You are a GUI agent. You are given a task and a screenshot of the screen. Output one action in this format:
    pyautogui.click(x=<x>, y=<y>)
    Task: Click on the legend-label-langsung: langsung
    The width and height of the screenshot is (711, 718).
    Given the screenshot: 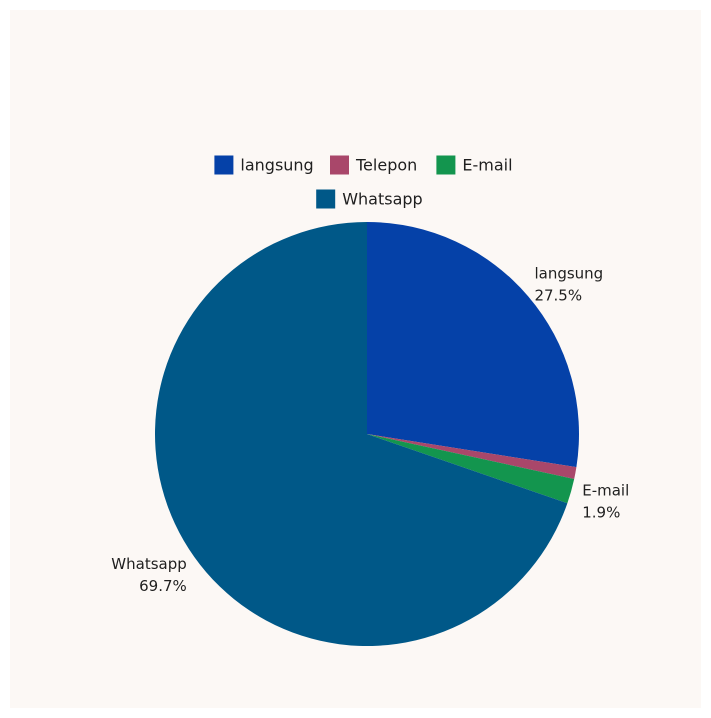 What is the action you would take?
    pyautogui.click(x=276, y=165)
    